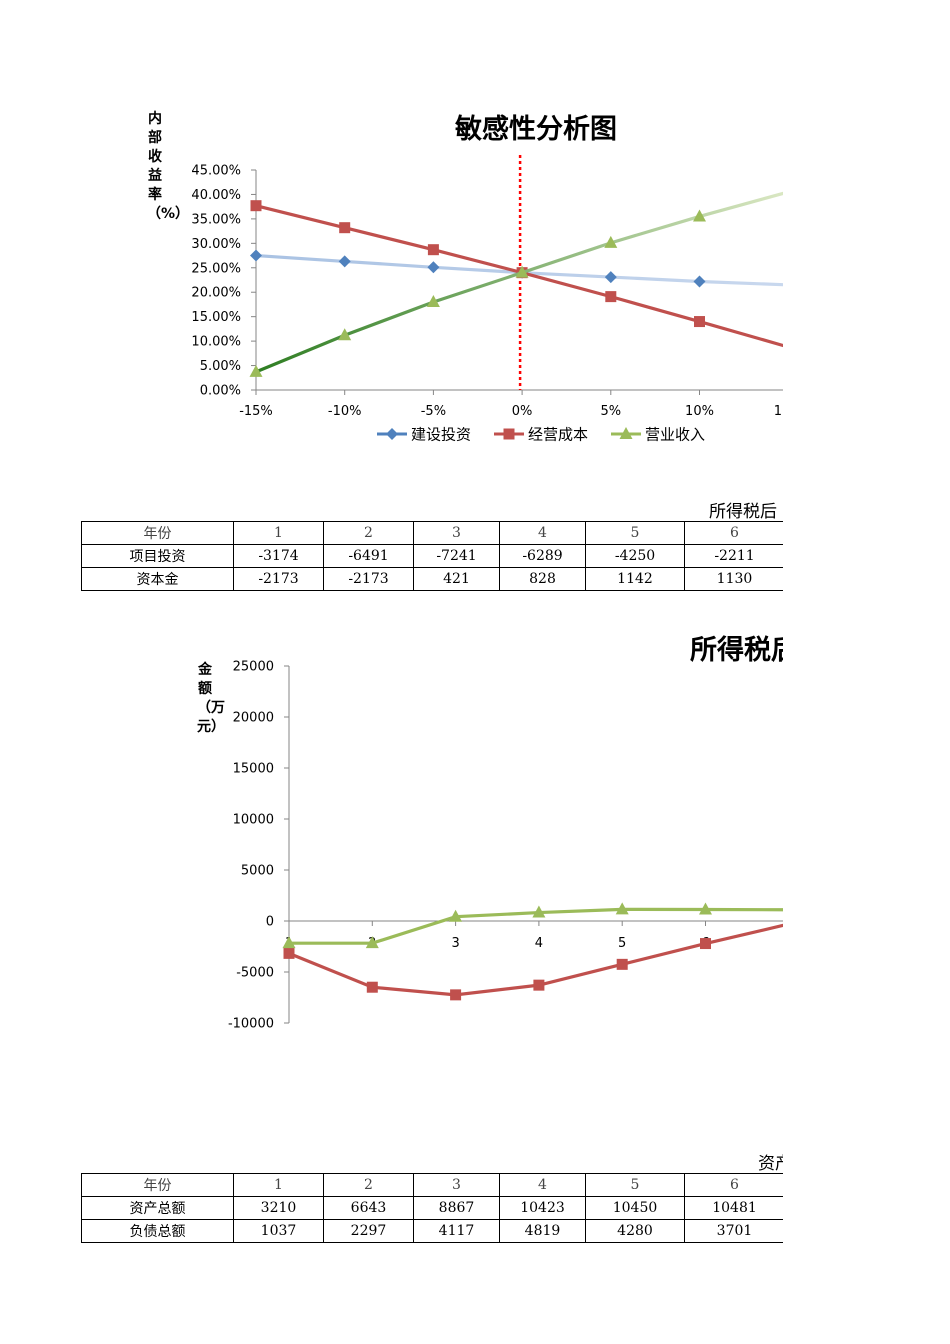 The image size is (950, 1344). Describe the element at coordinates (733, 1231) in the screenshot. I see `table2-cell: 3701` at that location.